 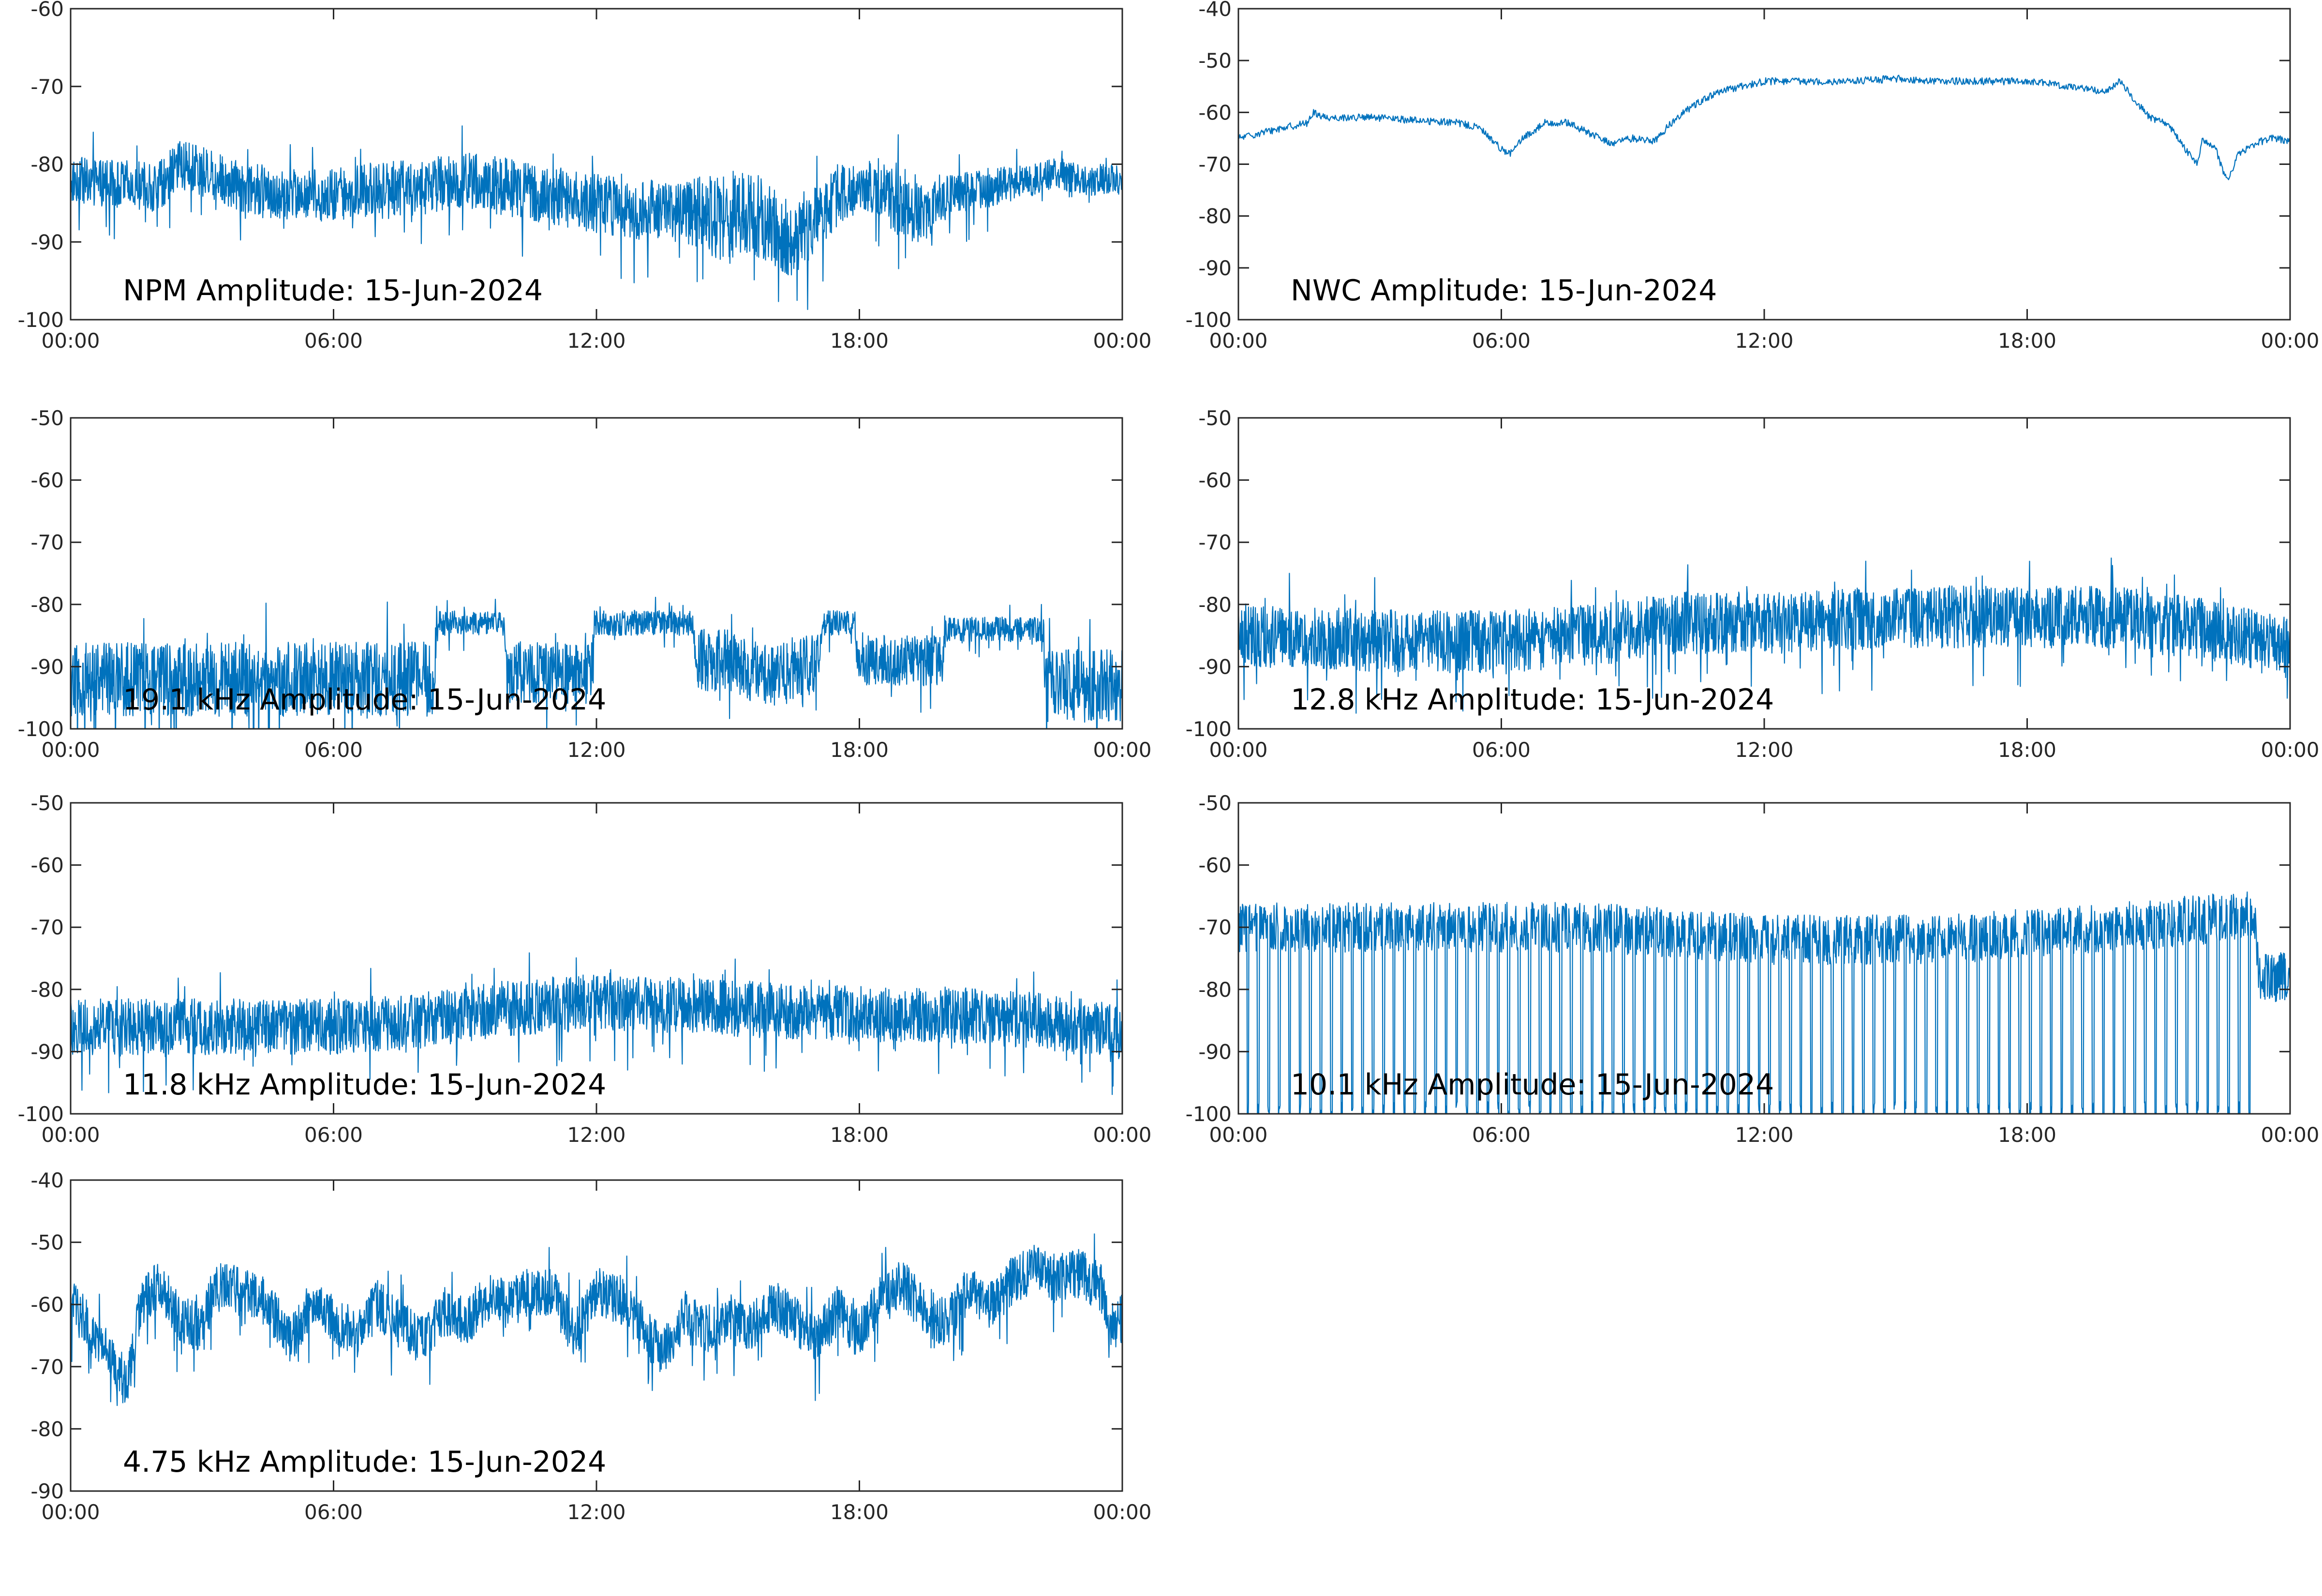 I want to click on panel-title: 11.8 kHz Amplitude: 15-Jun-2024, so click(x=364, y=1085).